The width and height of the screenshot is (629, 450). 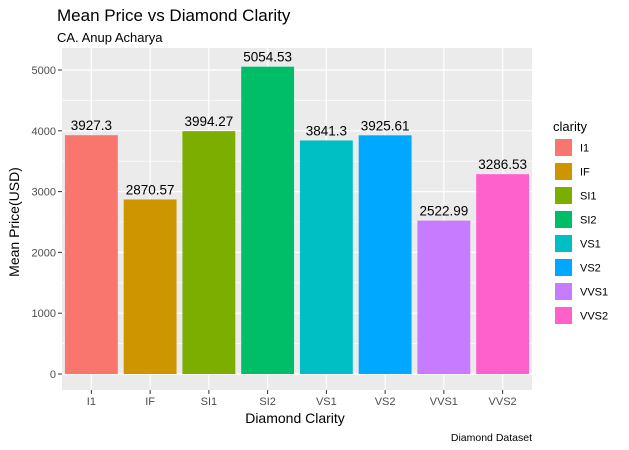 I want to click on legend-label: I1, so click(x=584, y=149).